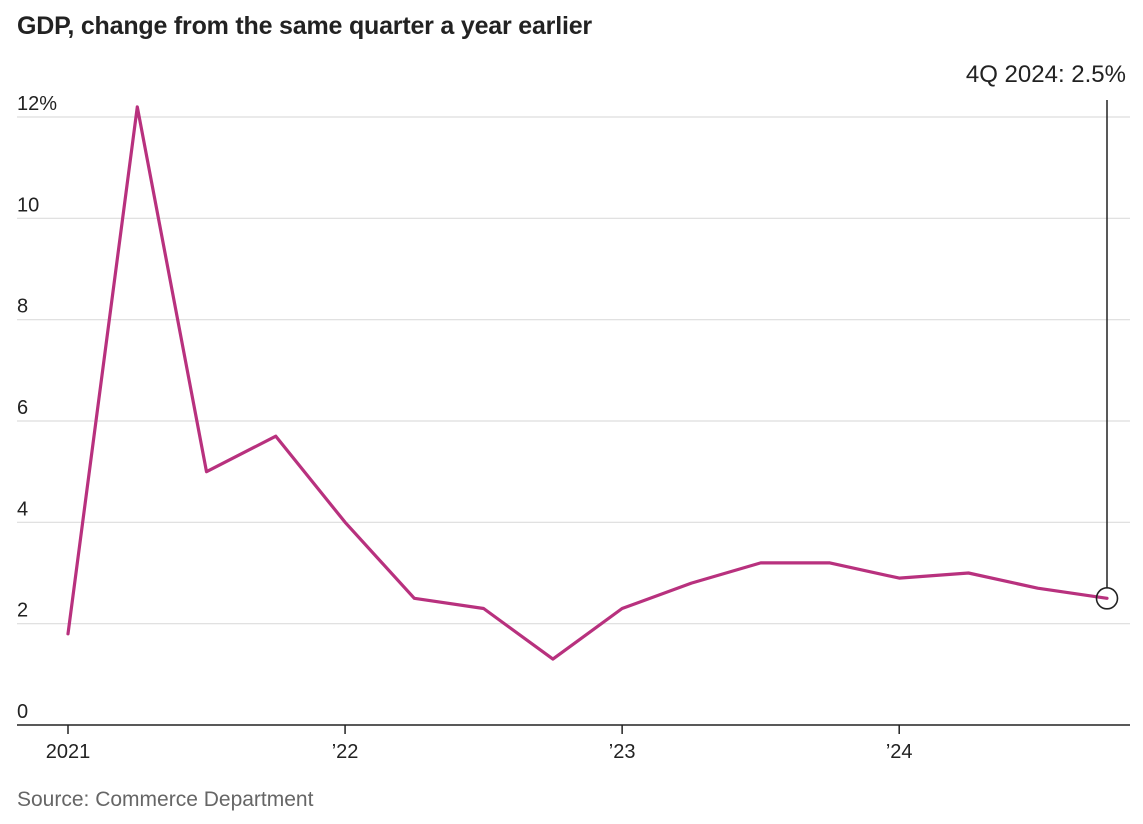 Image resolution: width=1143 pixels, height=824 pixels. Describe the element at coordinates (165, 799) in the screenshot. I see `source-note: Source: Commerce Department` at that location.